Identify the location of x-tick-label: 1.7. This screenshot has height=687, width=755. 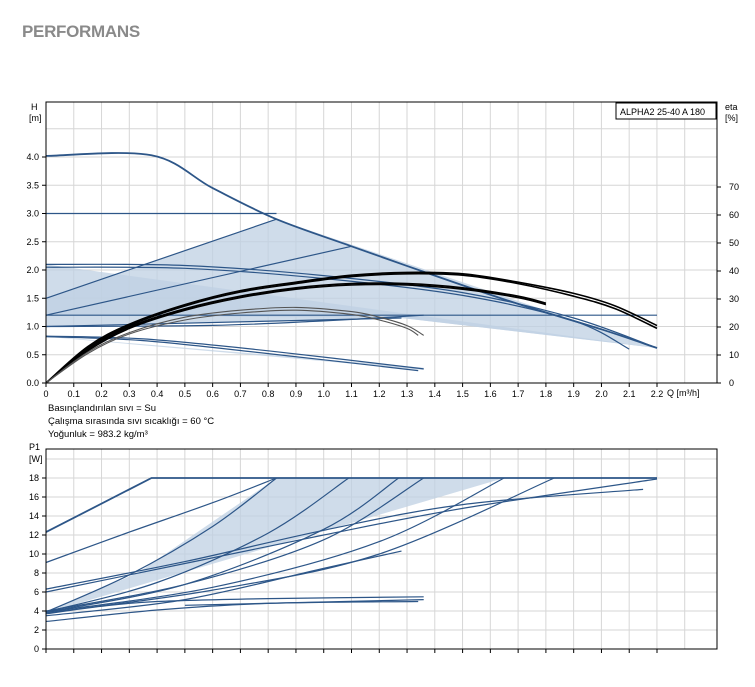
(518, 394).